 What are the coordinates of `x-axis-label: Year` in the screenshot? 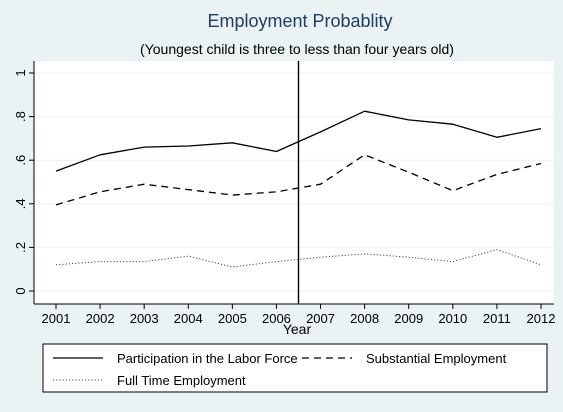 It's located at (297, 329).